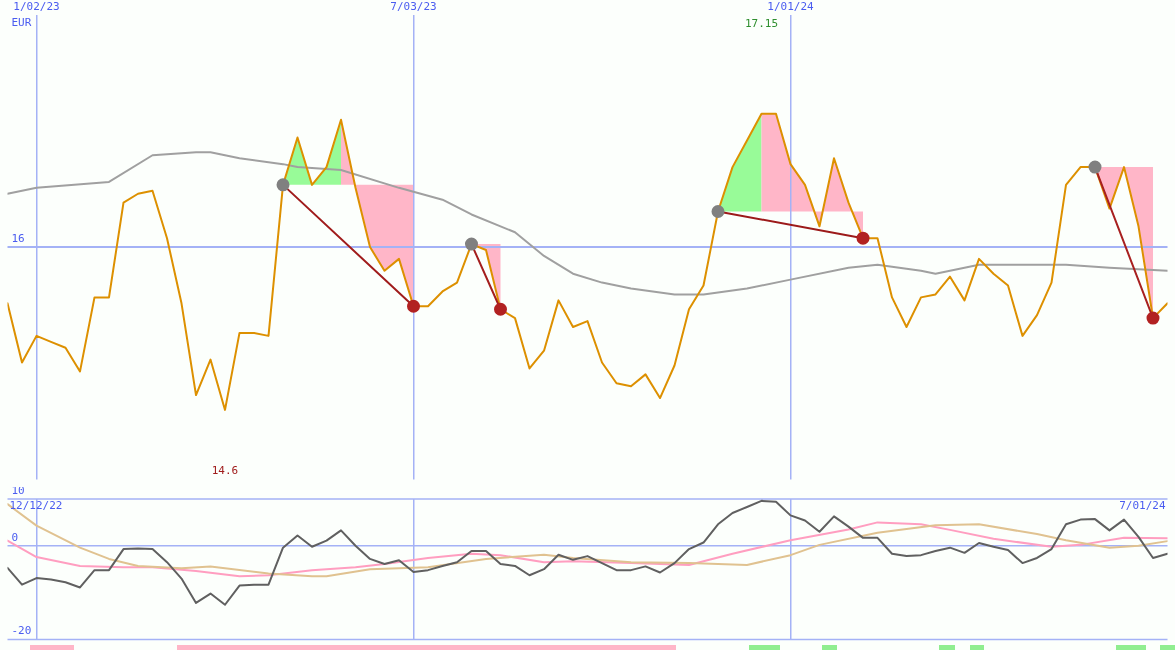 Image resolution: width=1175 pixels, height=650 pixels. Describe the element at coordinates (761, 23) in the screenshot. I see `text: 17.15` at that location.